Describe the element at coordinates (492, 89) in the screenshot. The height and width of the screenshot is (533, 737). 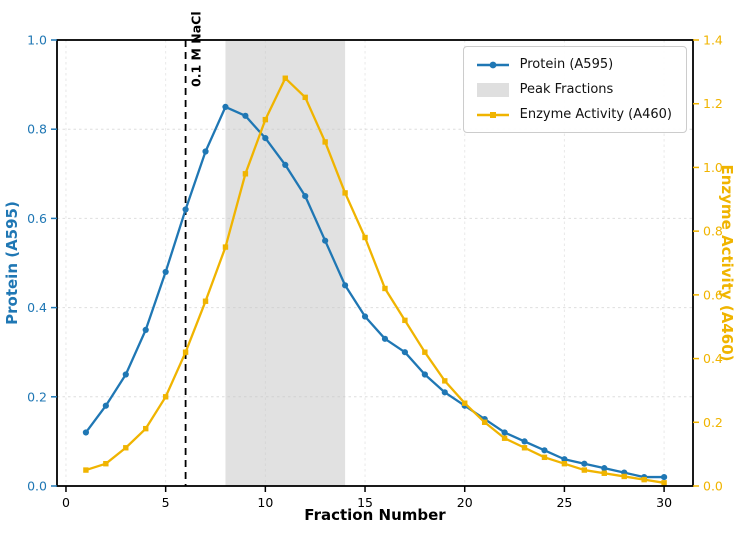
I see `peak-fractions-swatch` at that location.